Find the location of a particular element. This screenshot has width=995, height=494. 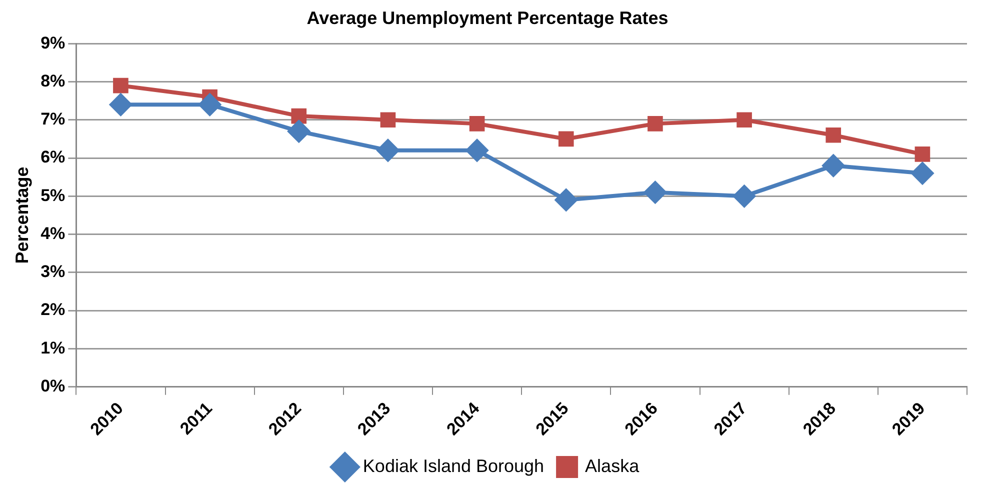

chart-title: Average Unemployment Percentage Rates is located at coordinates (487, 18).